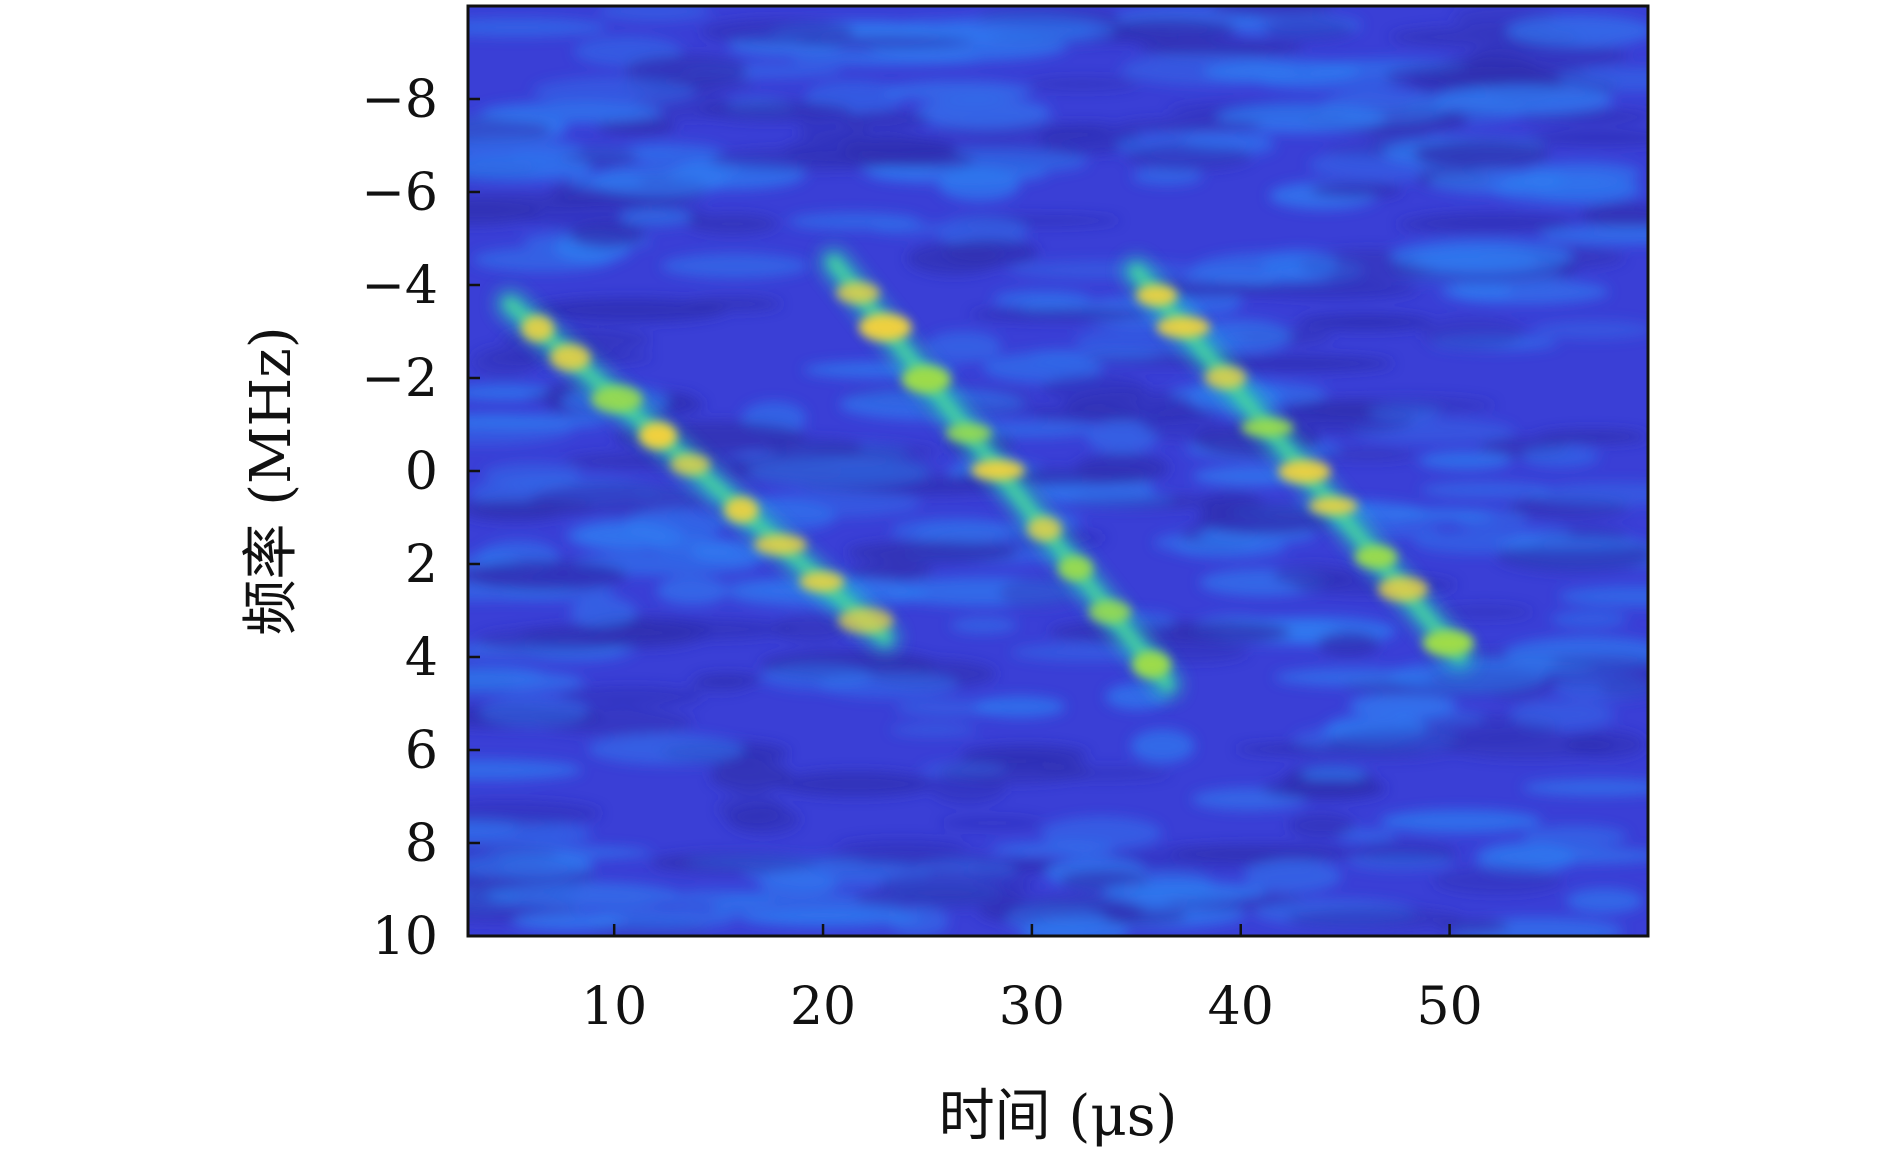  I want to click on y-tick-label: 0, so click(421, 472).